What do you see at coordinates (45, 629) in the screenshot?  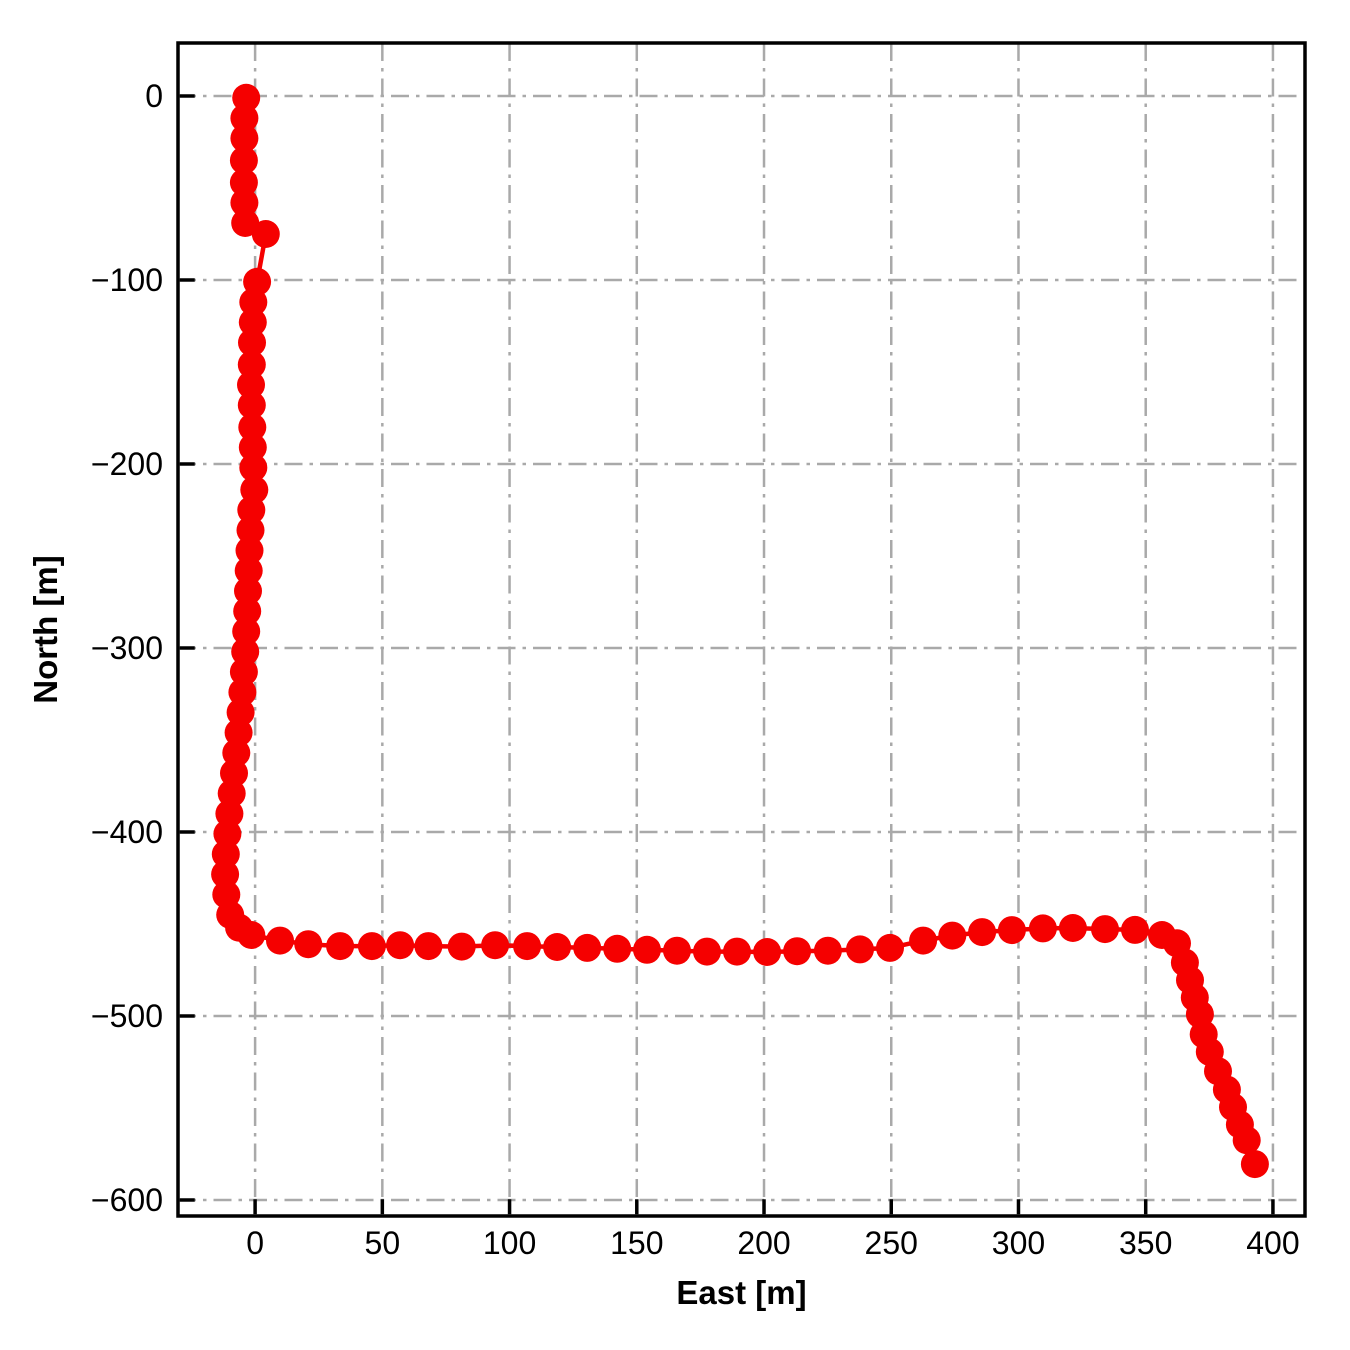 I see `y-axis-title: North [m]` at bounding box center [45, 629].